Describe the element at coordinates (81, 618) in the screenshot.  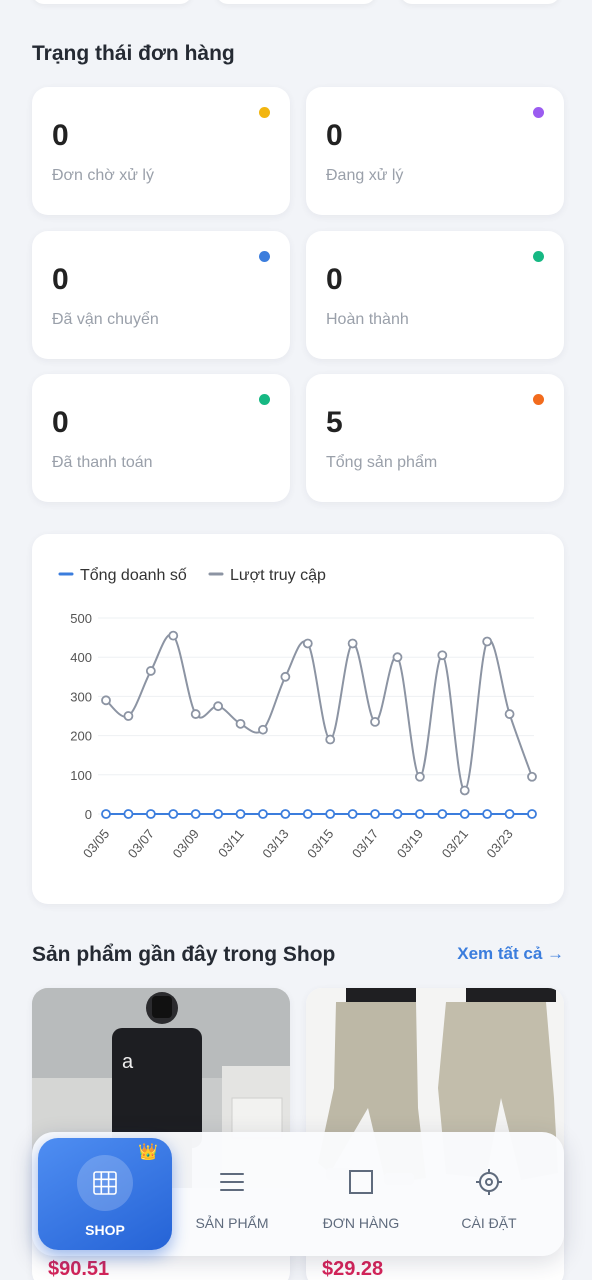
I see `y-tick-label: 500` at that location.